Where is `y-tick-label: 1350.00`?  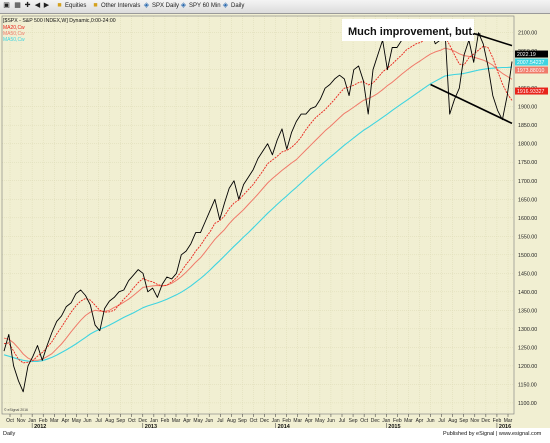 y-tick-label: 1350.00 is located at coordinates (527, 311).